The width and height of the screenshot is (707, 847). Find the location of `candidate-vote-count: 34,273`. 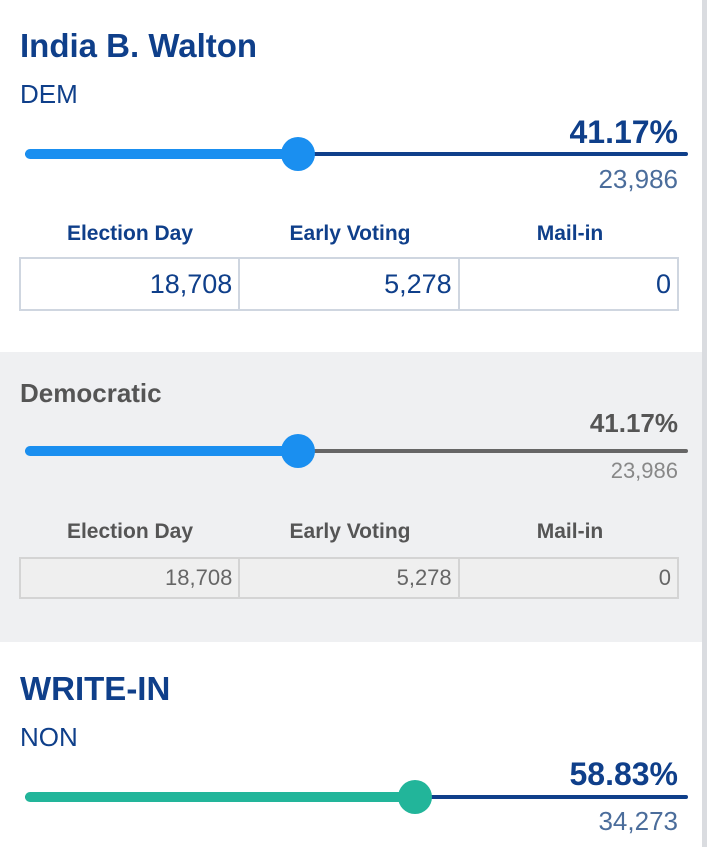

candidate-vote-count: 34,273 is located at coordinates (638, 821).